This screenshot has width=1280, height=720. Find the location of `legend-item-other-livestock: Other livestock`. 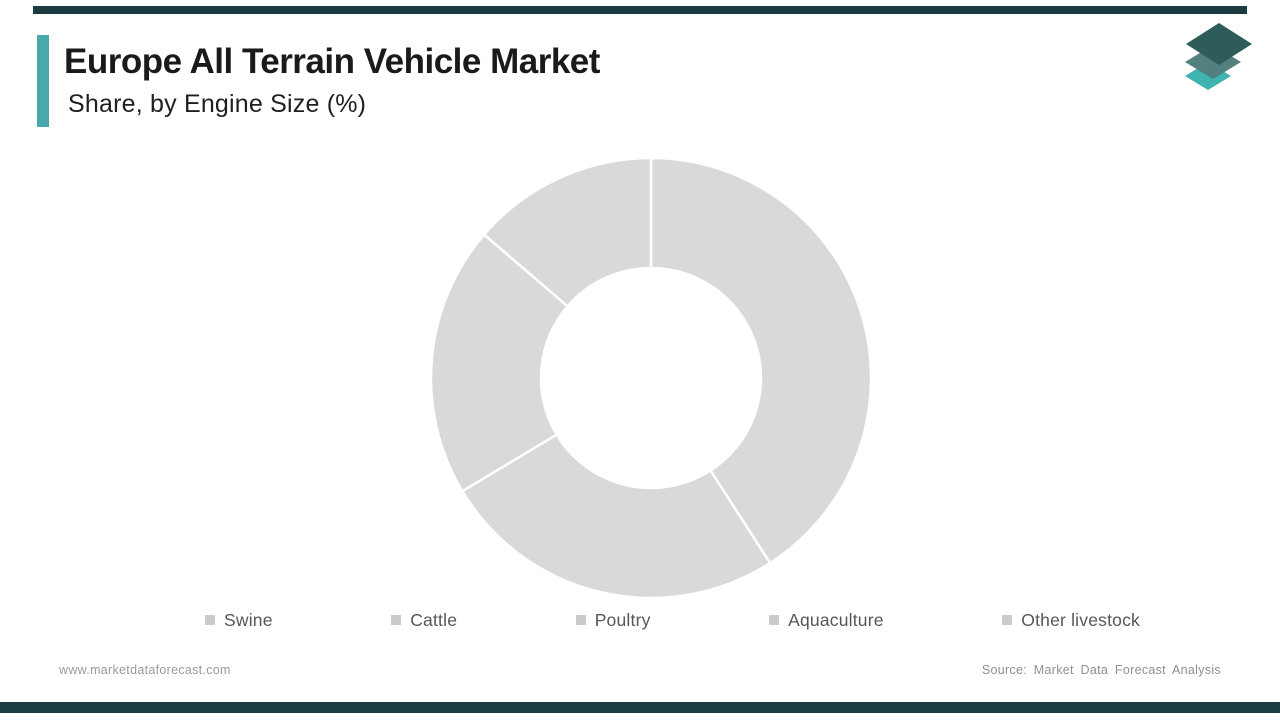

legend-item-other-livestock: Other livestock is located at coordinates (1071, 620).